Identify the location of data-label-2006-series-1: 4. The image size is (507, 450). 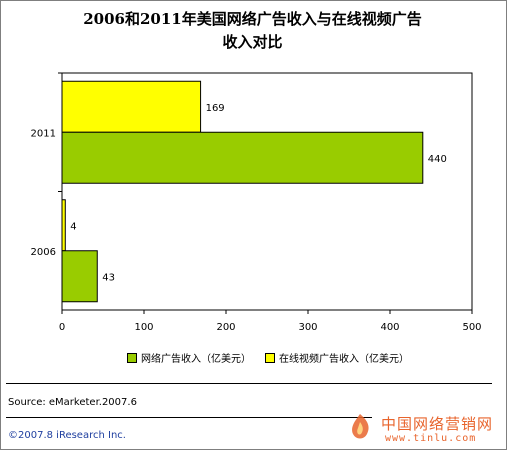
(73, 226).